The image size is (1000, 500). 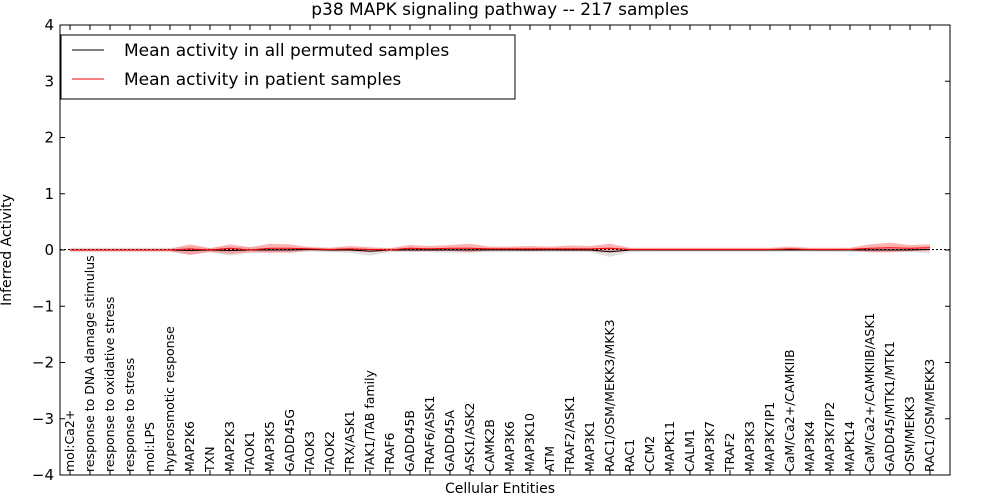 What do you see at coordinates (709, 446) in the screenshot?
I see `x-tick-label: MAP3K7` at bounding box center [709, 446].